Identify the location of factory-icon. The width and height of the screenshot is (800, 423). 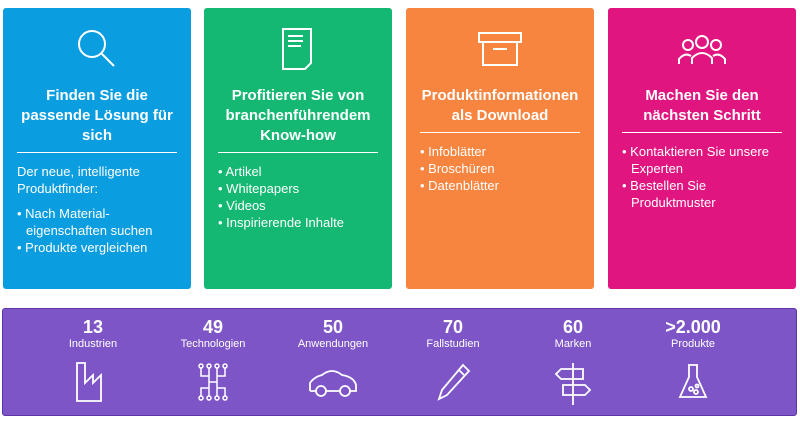
(89, 382).